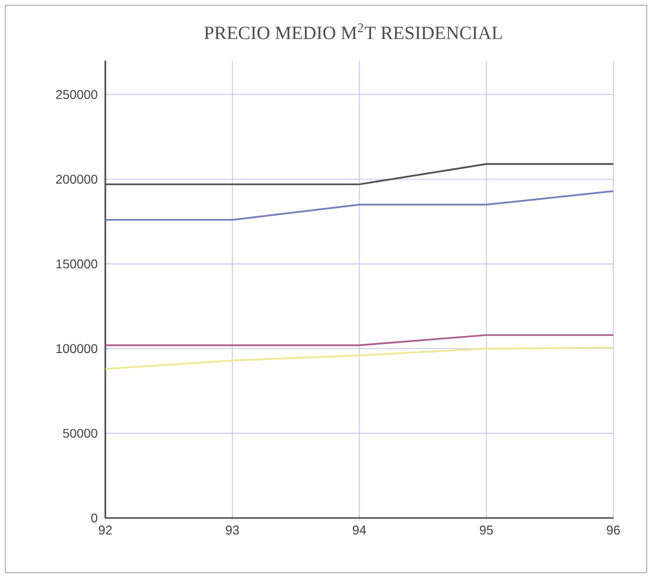  What do you see at coordinates (359, 358) in the screenshot?
I see `line-series` at bounding box center [359, 358].